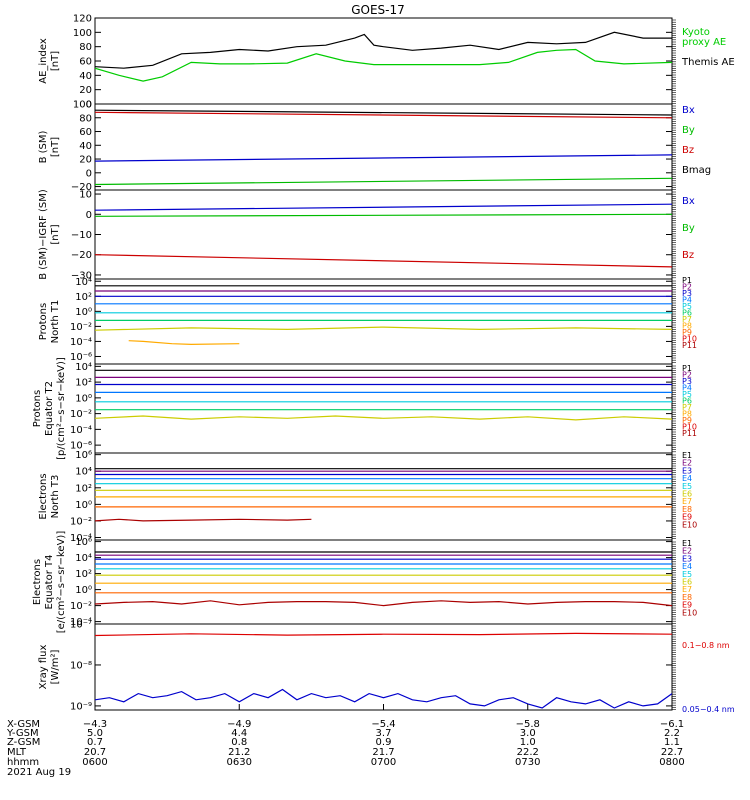 The image size is (750, 800). What do you see at coordinates (687, 589) in the screenshot?
I see `legend-entry: E7` at bounding box center [687, 589].